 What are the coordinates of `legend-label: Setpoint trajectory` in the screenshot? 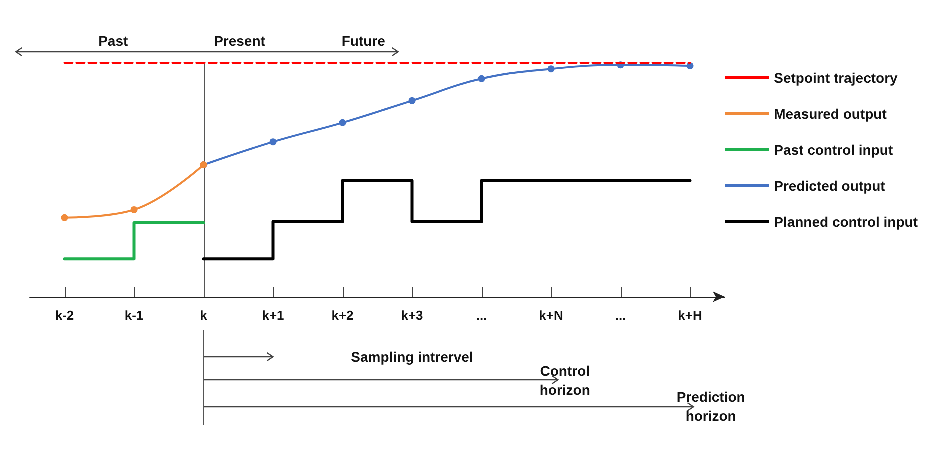 It's located at (836, 78).